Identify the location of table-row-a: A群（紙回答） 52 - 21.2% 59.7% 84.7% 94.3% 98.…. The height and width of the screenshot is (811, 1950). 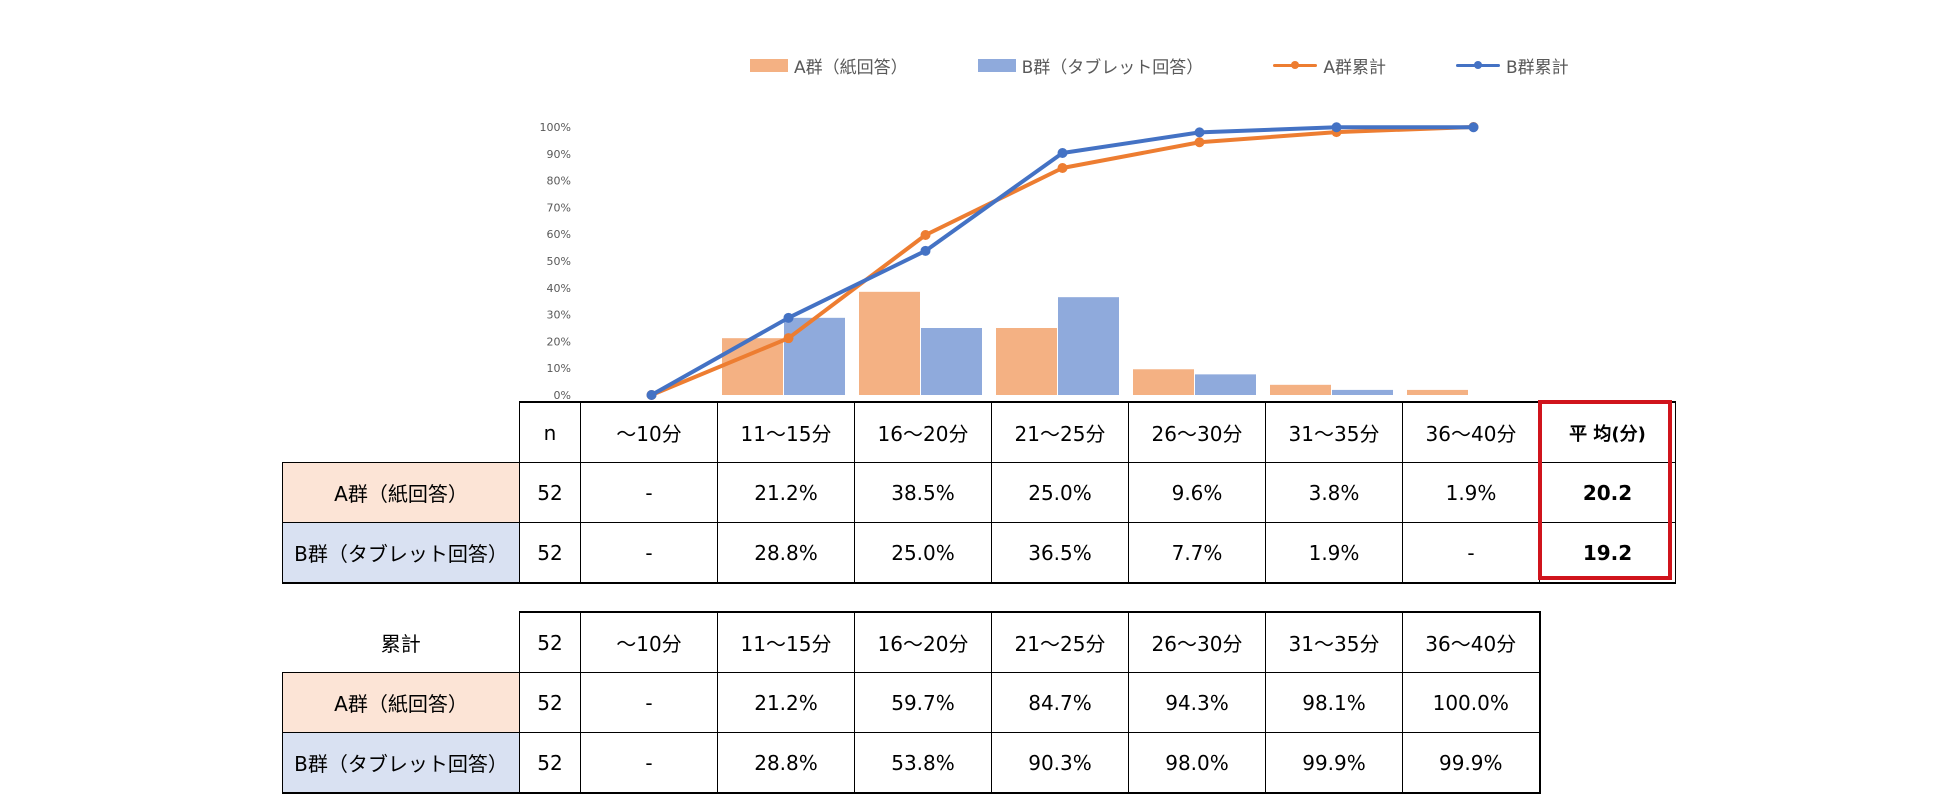
(911, 702).